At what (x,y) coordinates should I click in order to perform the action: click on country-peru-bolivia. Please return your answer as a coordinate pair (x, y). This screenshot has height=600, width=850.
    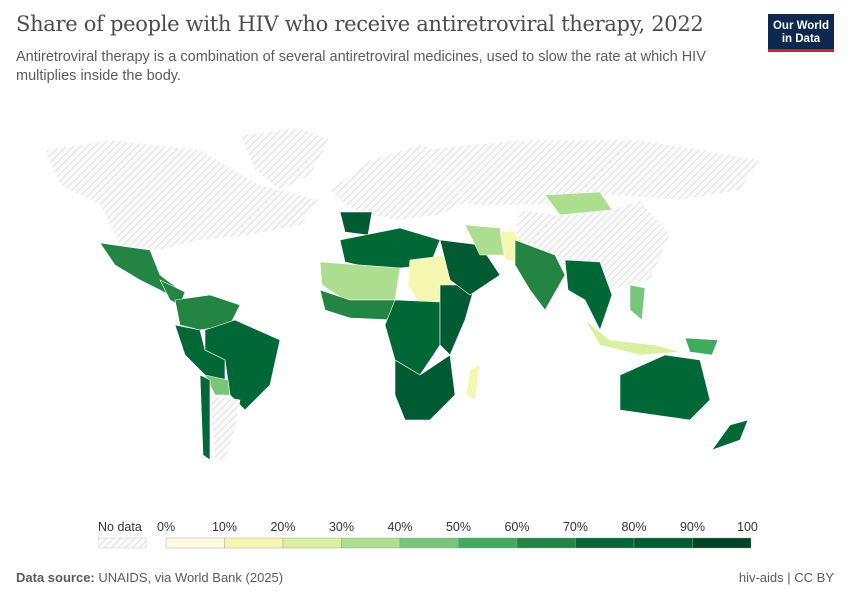
    Looking at the image, I should click on (200, 355).